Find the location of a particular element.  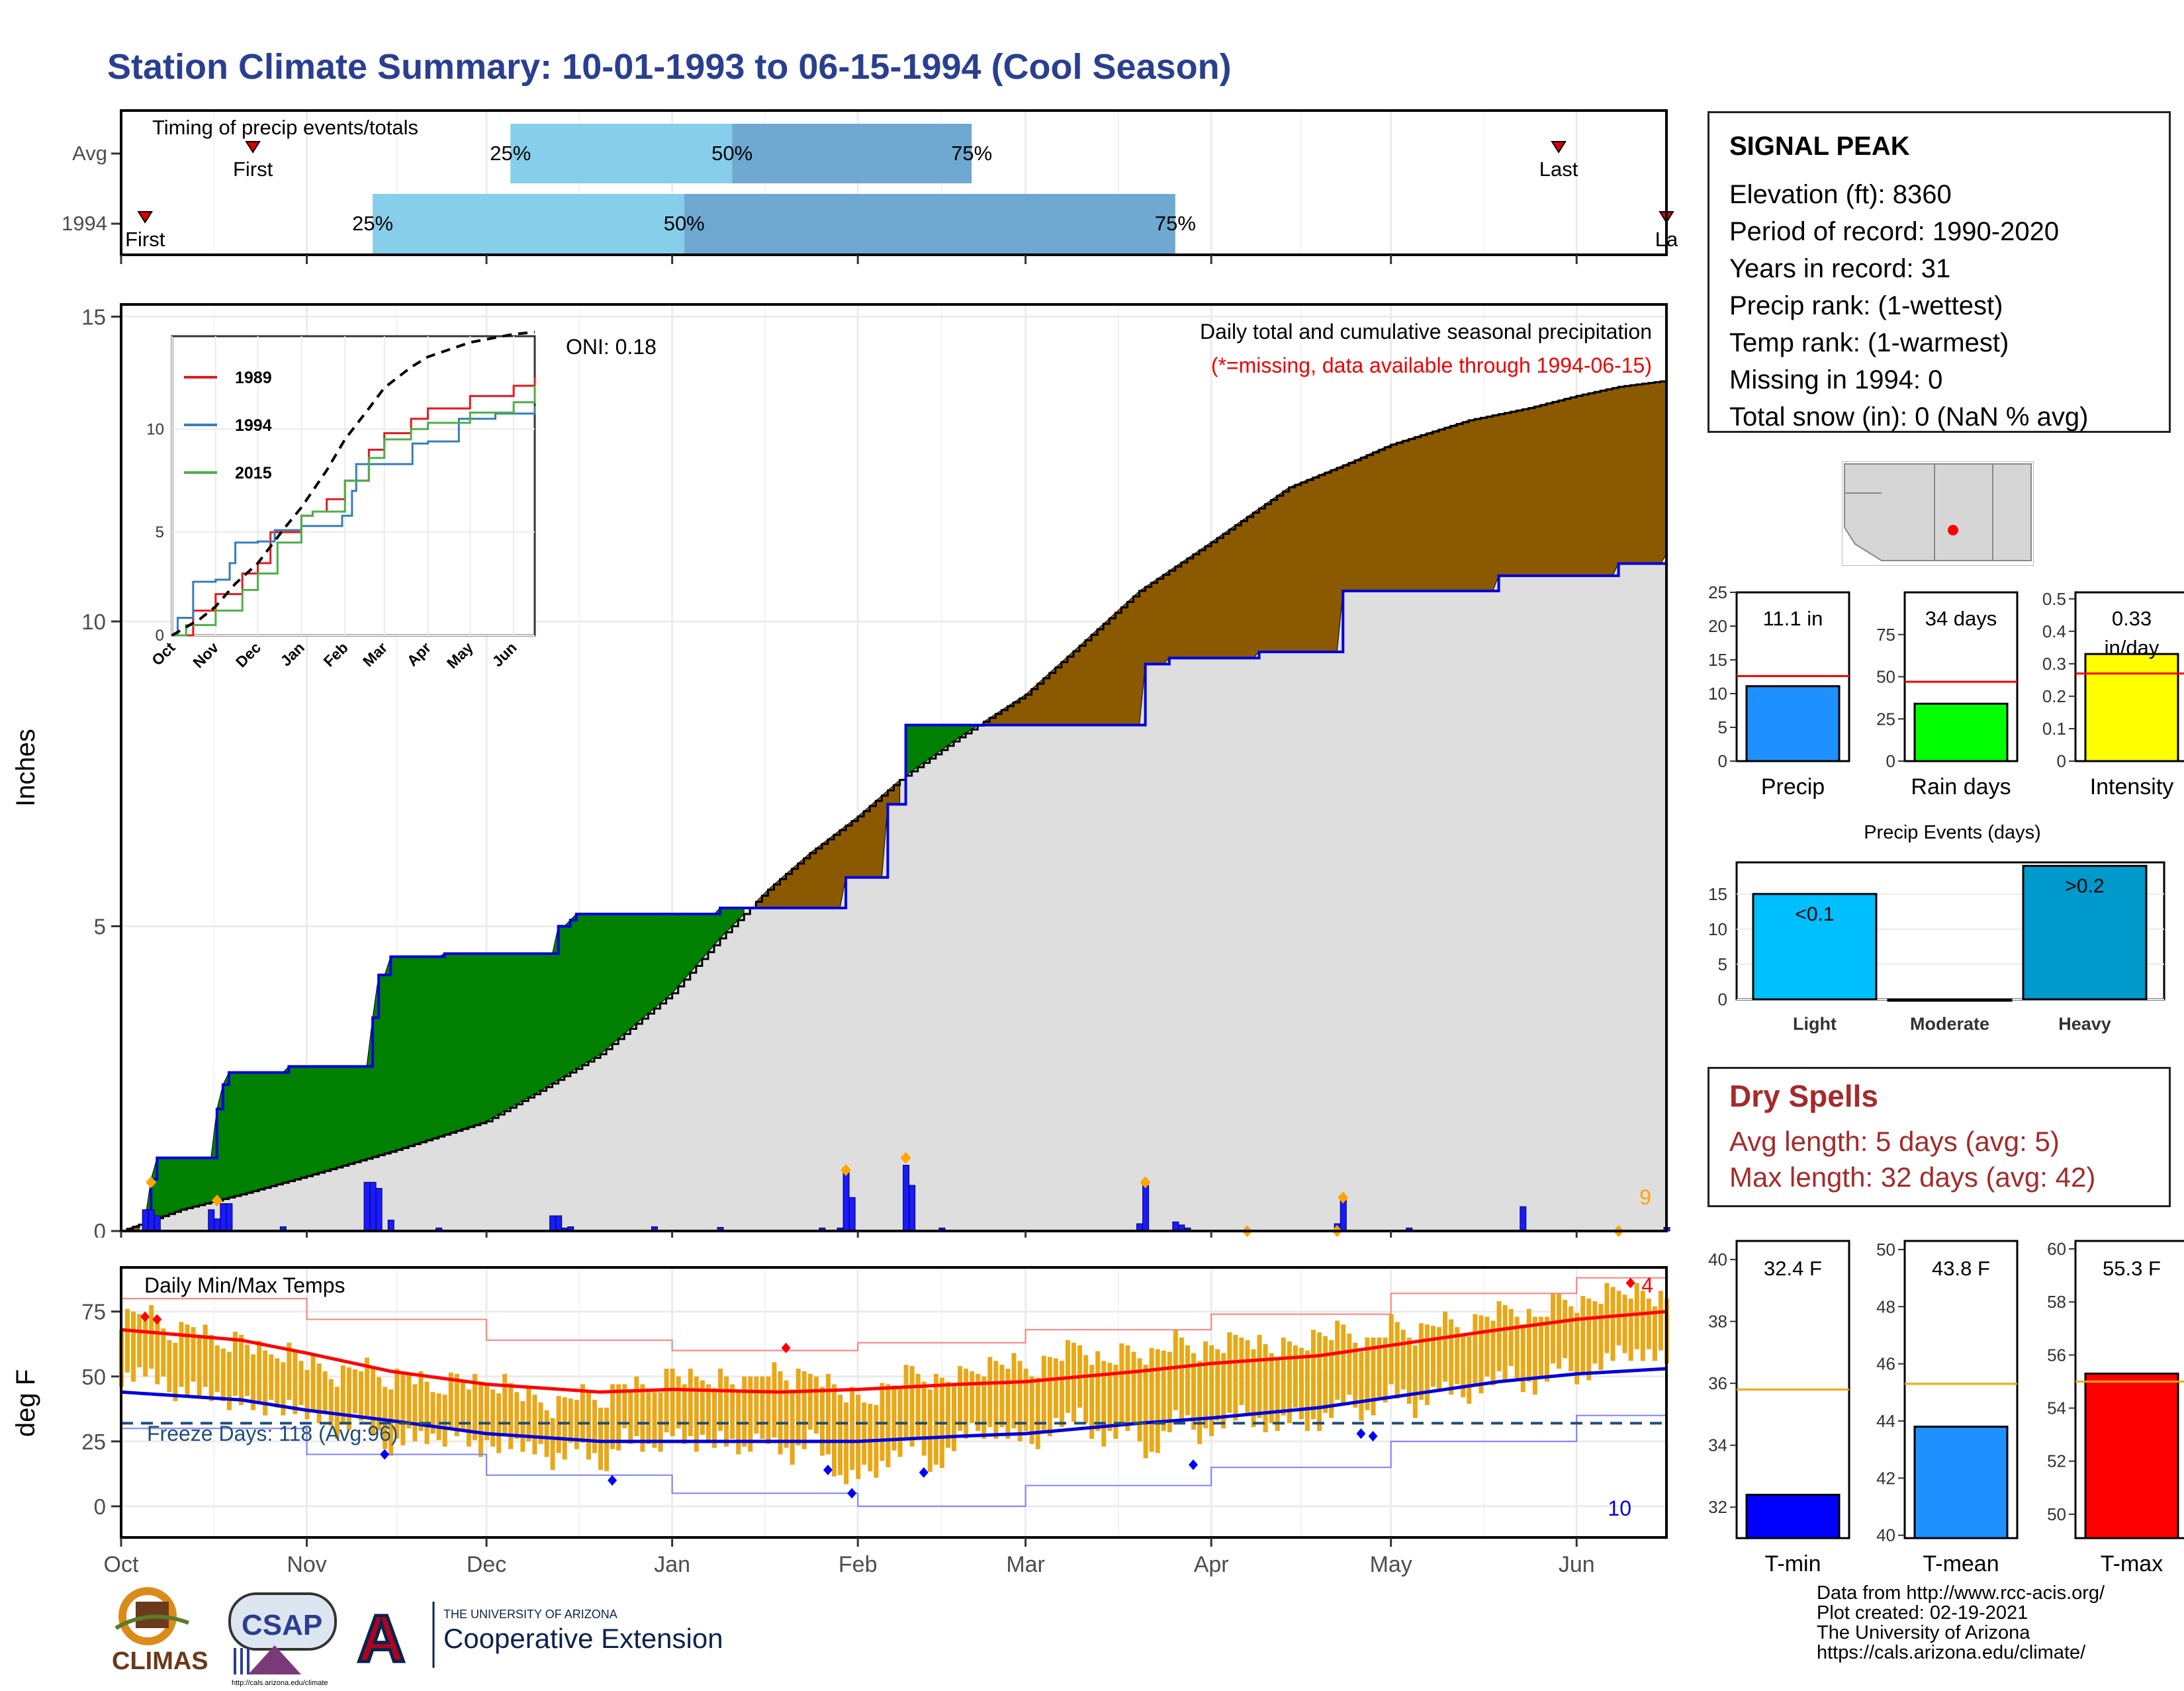

events-y-tick-label: 0 is located at coordinates (1723, 999).